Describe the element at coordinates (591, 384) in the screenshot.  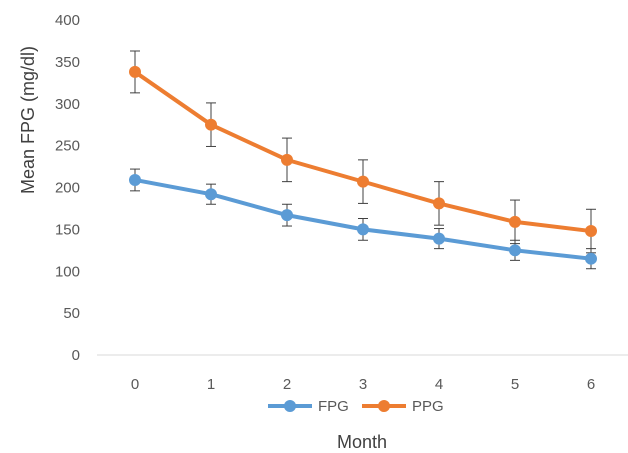
I see `x-tick-label: 6` at that location.